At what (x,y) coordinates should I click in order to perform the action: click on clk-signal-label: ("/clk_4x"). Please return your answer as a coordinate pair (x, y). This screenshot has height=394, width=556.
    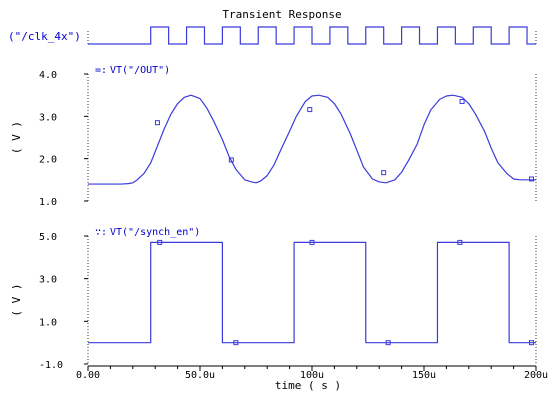
    Looking at the image, I should click on (44, 36).